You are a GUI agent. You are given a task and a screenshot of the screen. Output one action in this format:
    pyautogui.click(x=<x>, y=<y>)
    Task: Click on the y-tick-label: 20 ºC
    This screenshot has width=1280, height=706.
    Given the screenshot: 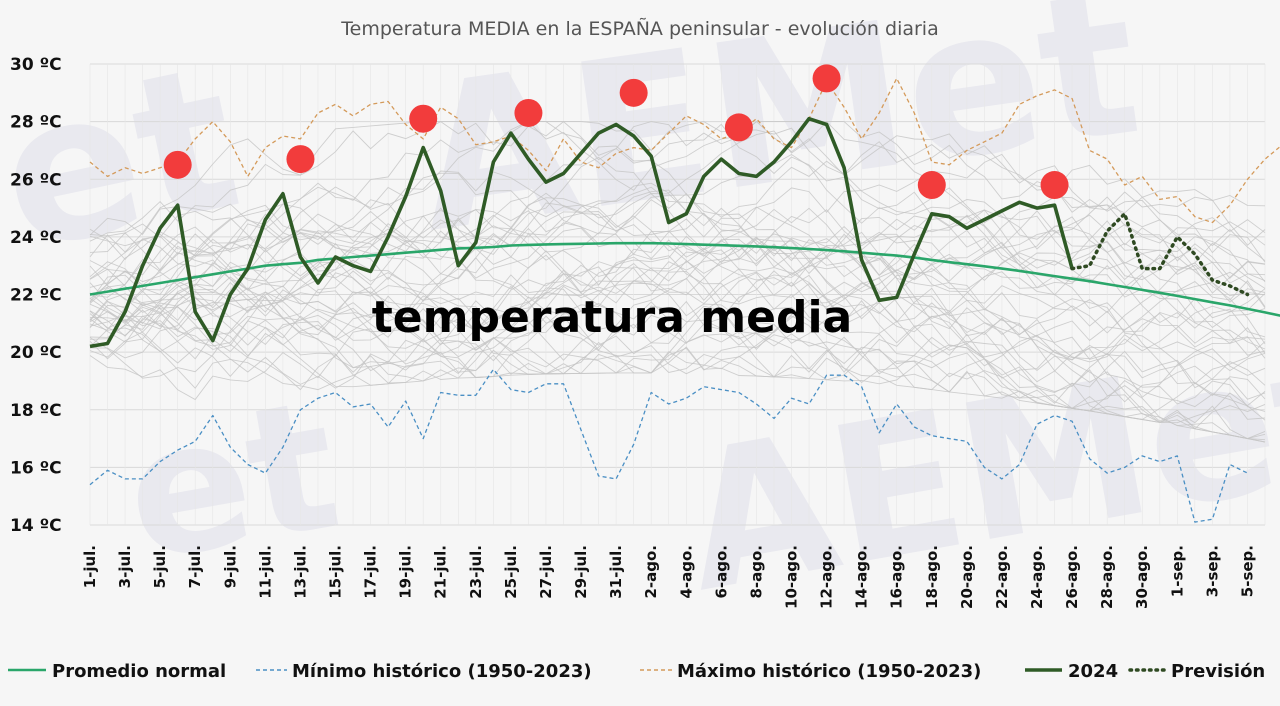 What is the action you would take?
    pyautogui.click(x=36, y=353)
    